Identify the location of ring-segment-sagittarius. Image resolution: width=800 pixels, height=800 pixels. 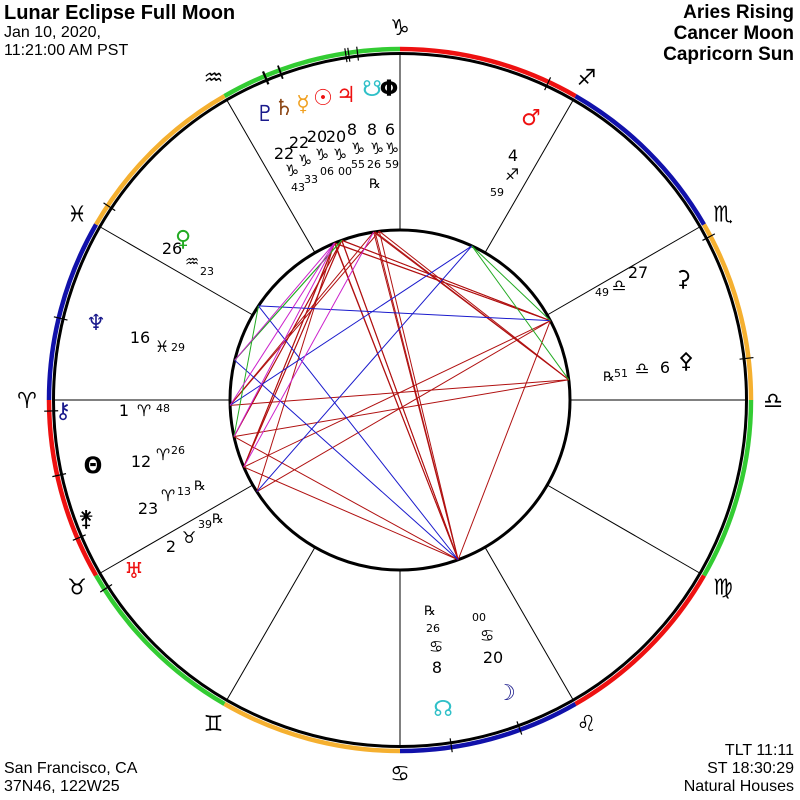
(488, 72).